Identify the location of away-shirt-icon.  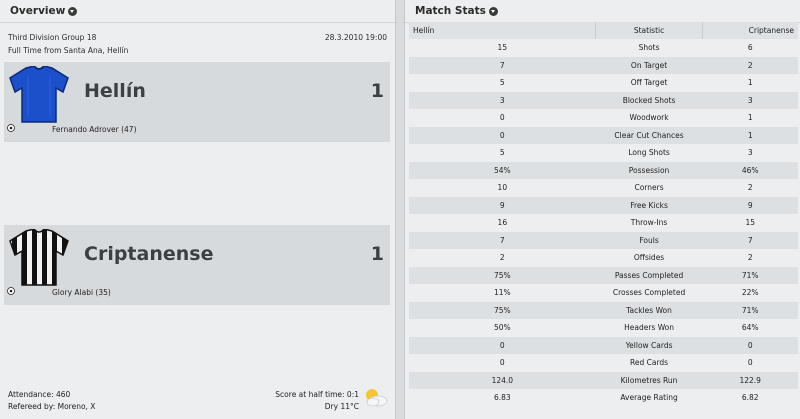
(39, 257).